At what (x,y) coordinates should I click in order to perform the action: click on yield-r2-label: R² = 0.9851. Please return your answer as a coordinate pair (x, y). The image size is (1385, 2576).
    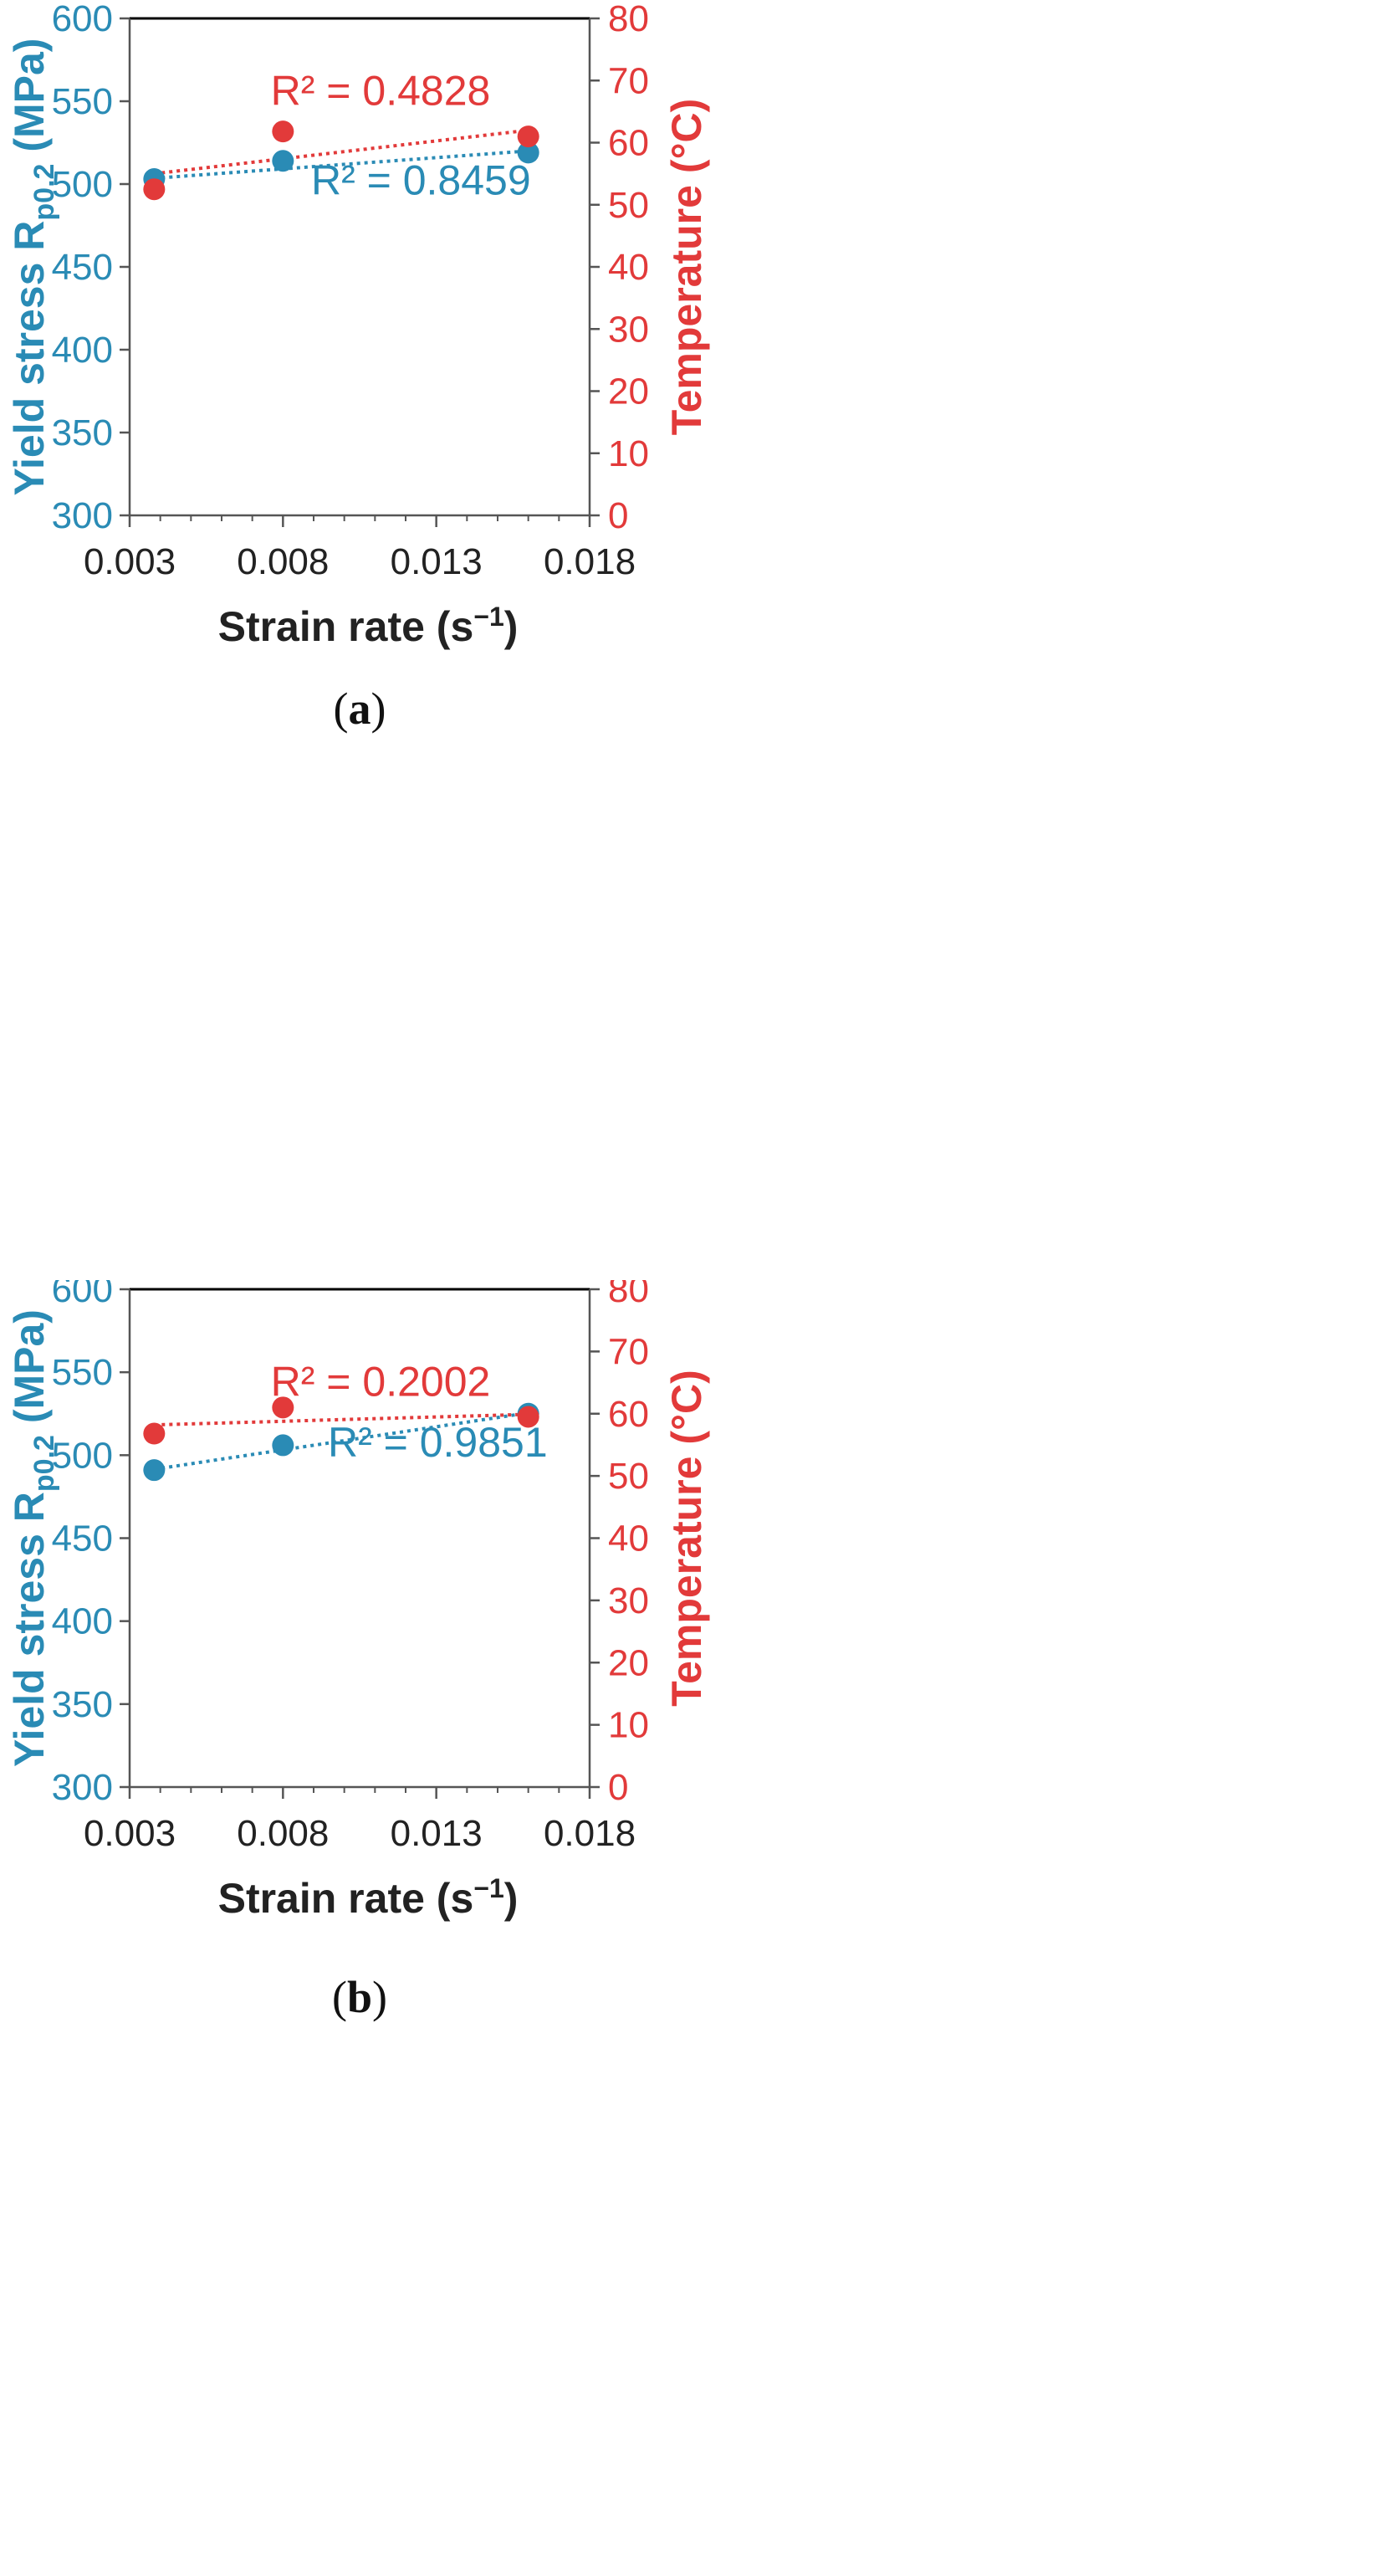
    Looking at the image, I should click on (438, 1443).